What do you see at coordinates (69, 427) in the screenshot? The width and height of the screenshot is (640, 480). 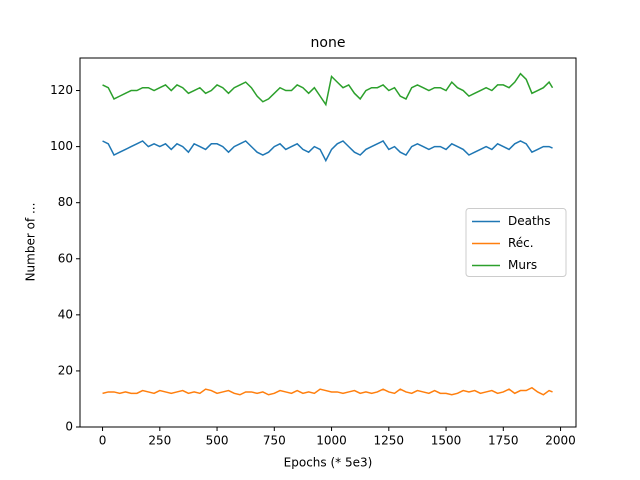 I see `y-tick-label: 0` at bounding box center [69, 427].